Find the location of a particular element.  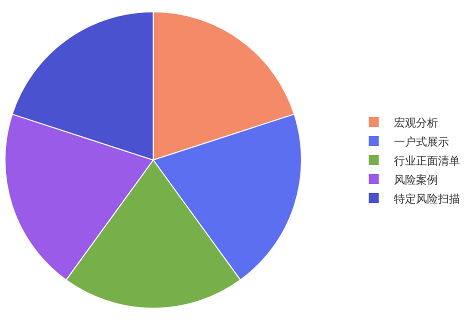

legend-label: 风险案例 is located at coordinates (416, 179).